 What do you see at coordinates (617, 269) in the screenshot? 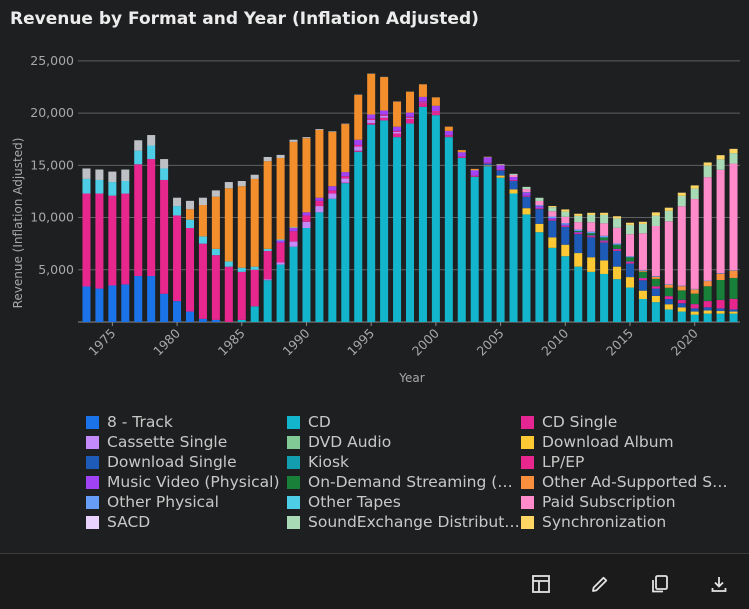
I see `bar-stack-2014` at bounding box center [617, 269].